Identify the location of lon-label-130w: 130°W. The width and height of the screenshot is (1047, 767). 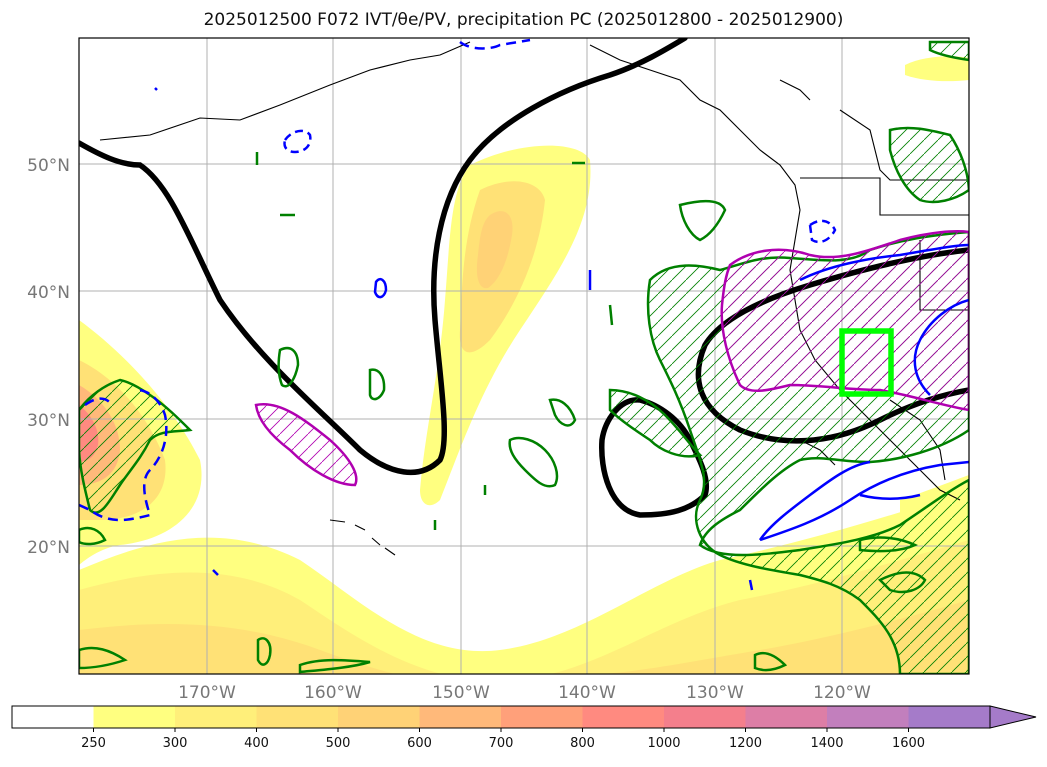
(715, 693).